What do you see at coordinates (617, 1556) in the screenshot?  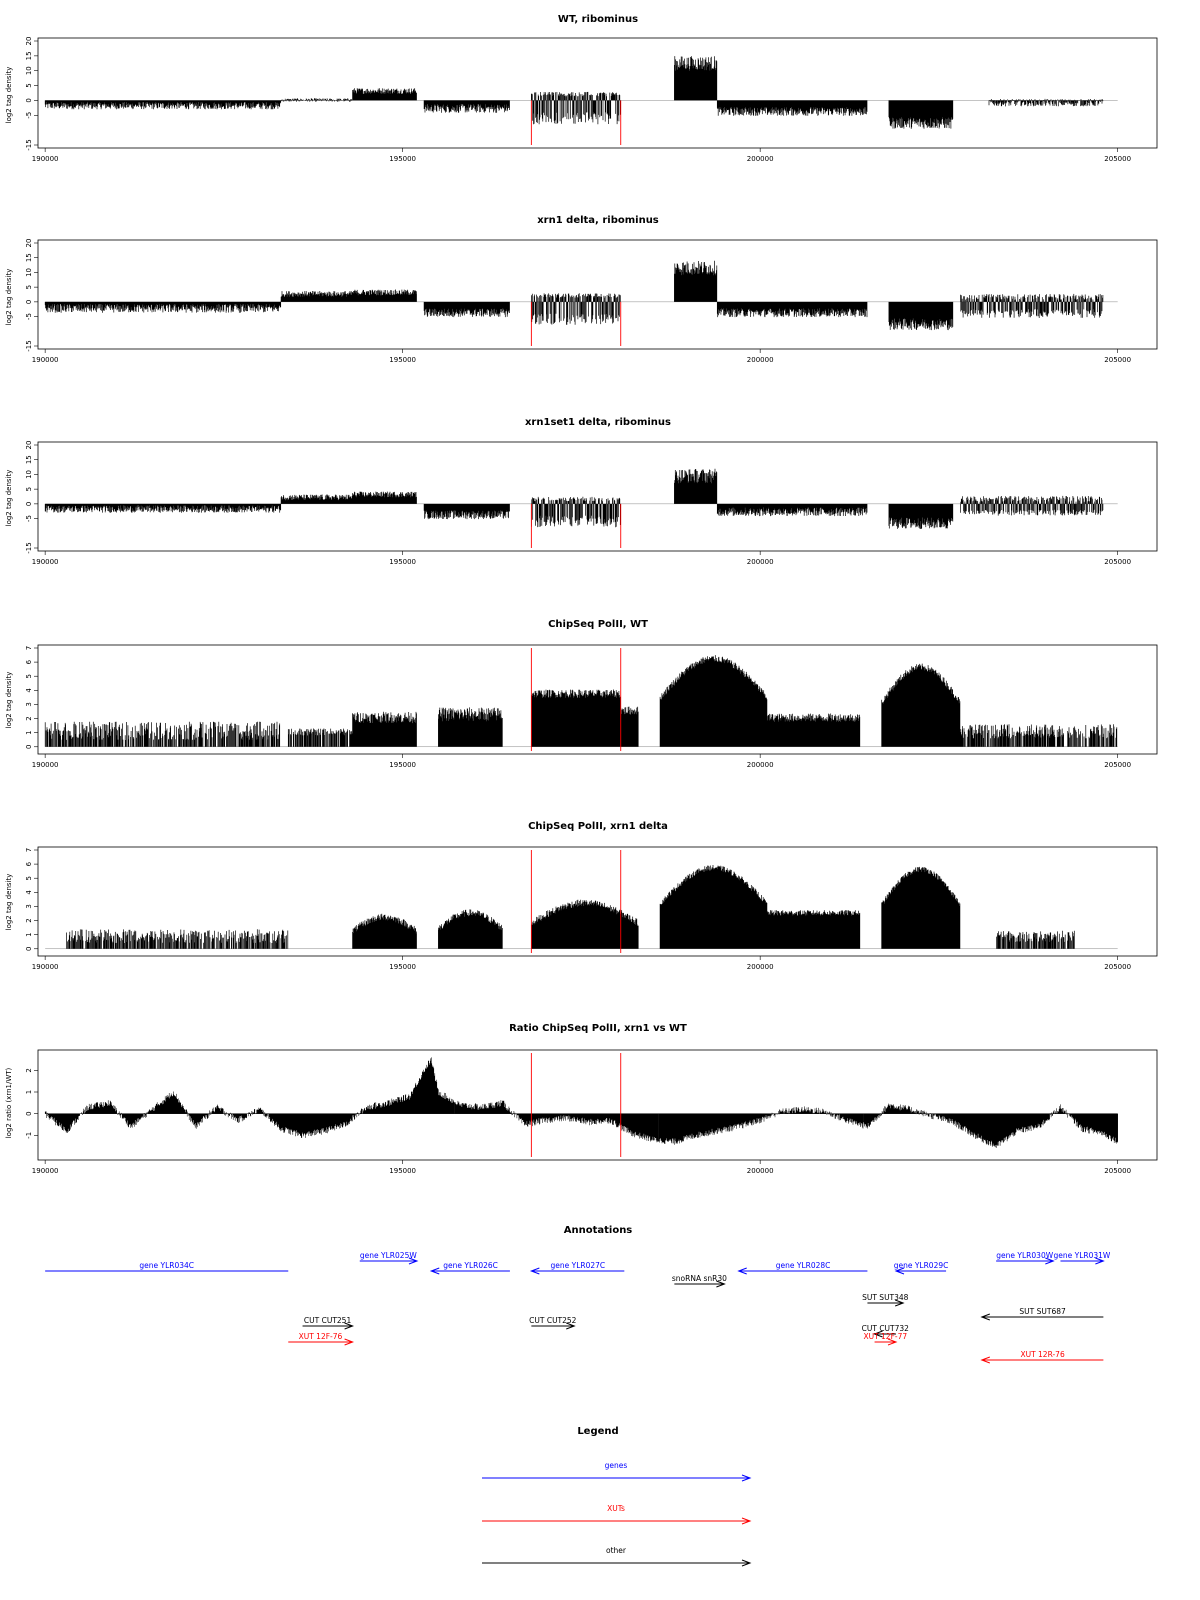 I see `legend-item: other` at bounding box center [617, 1556].